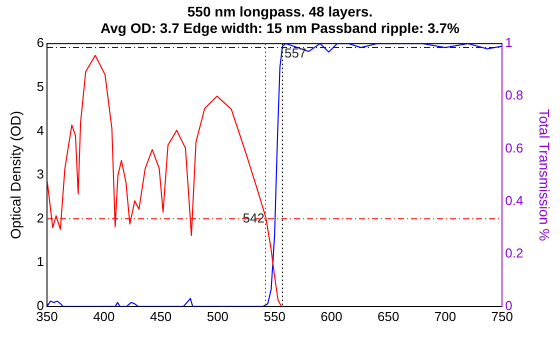 This screenshot has width=560, height=337. I want to click on y-tick-label: 2, so click(40, 218).